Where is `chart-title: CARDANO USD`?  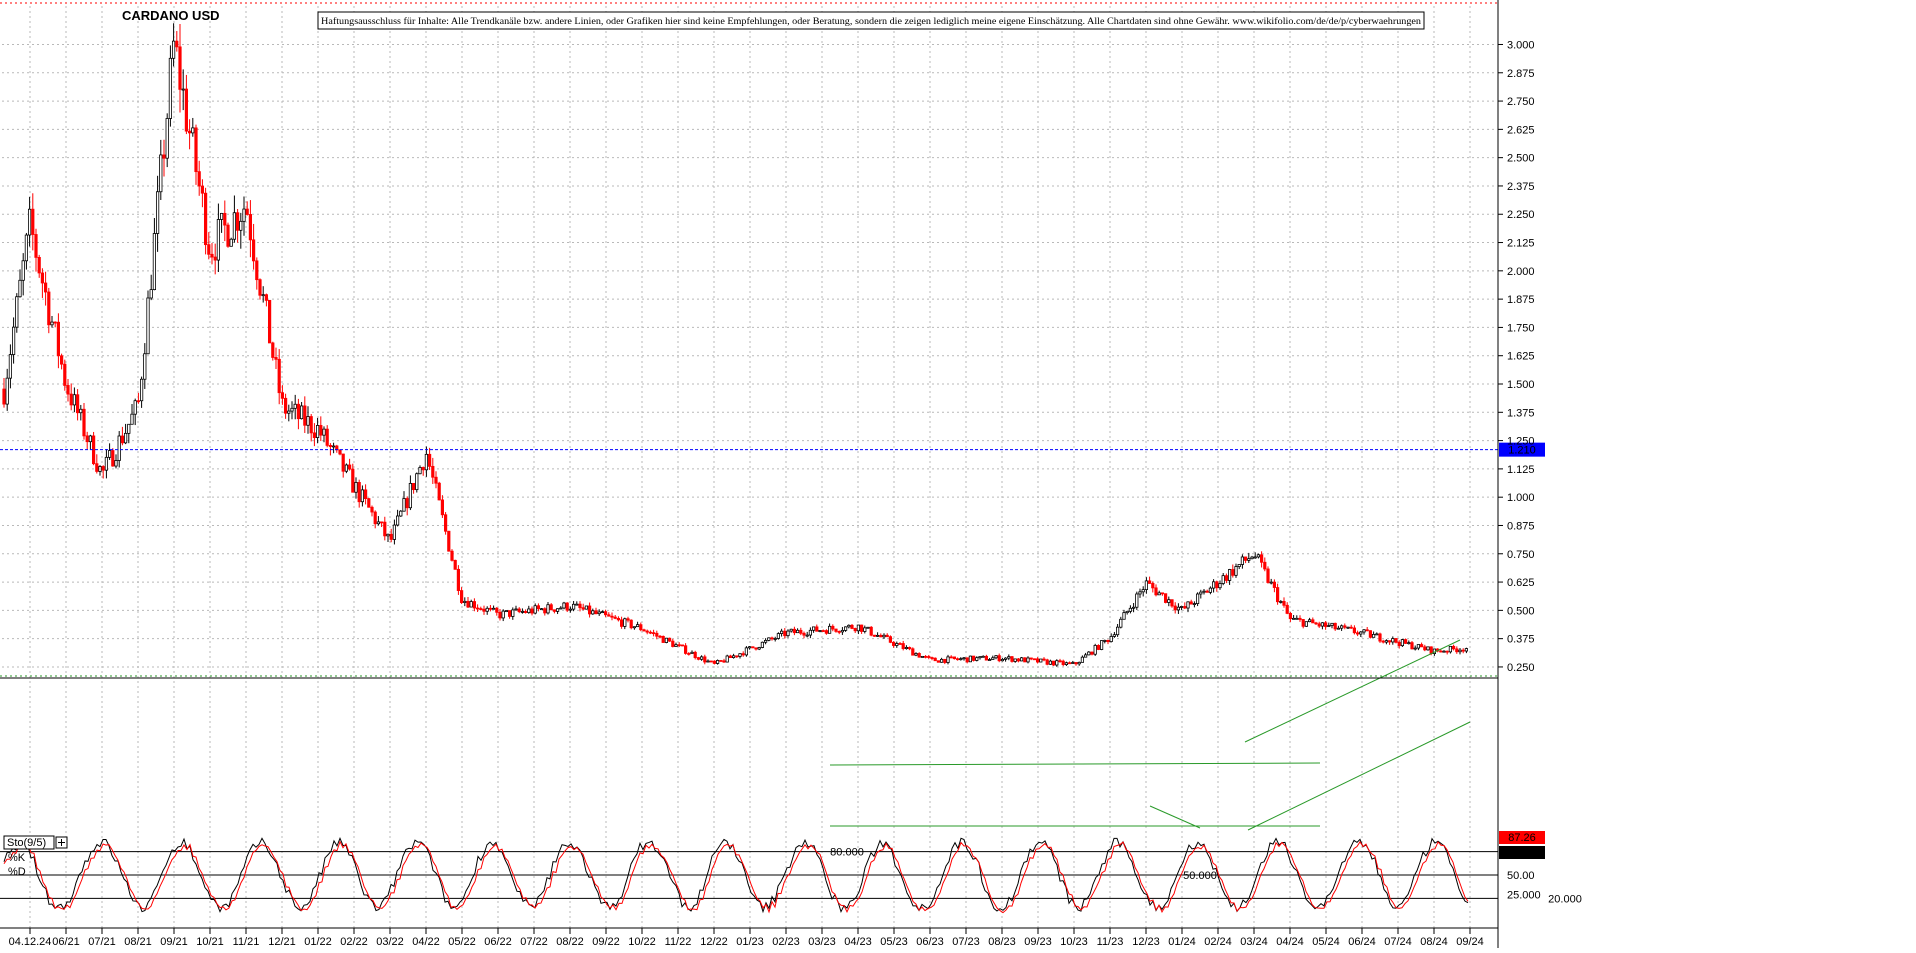 chart-title: CARDANO USD is located at coordinates (171, 15).